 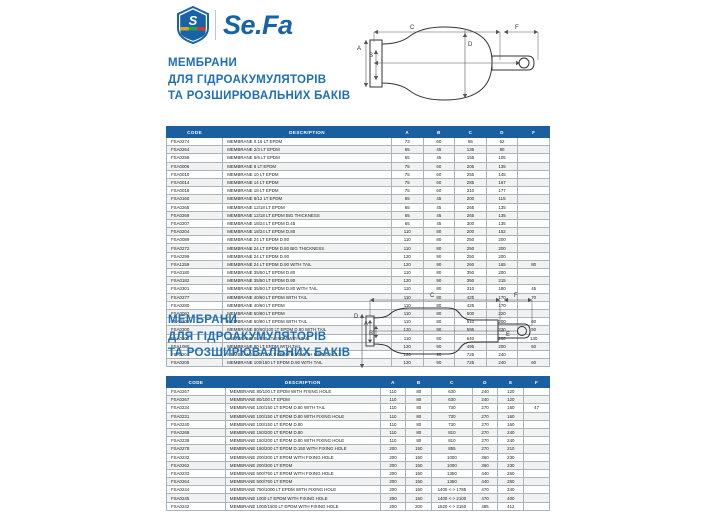 What do you see at coordinates (247, 336) in the screenshot?
I see `page-title-bottom-line2: ДЛЯ ГІДРОАКУМУЛЯТОРІВ` at bounding box center [247, 336].